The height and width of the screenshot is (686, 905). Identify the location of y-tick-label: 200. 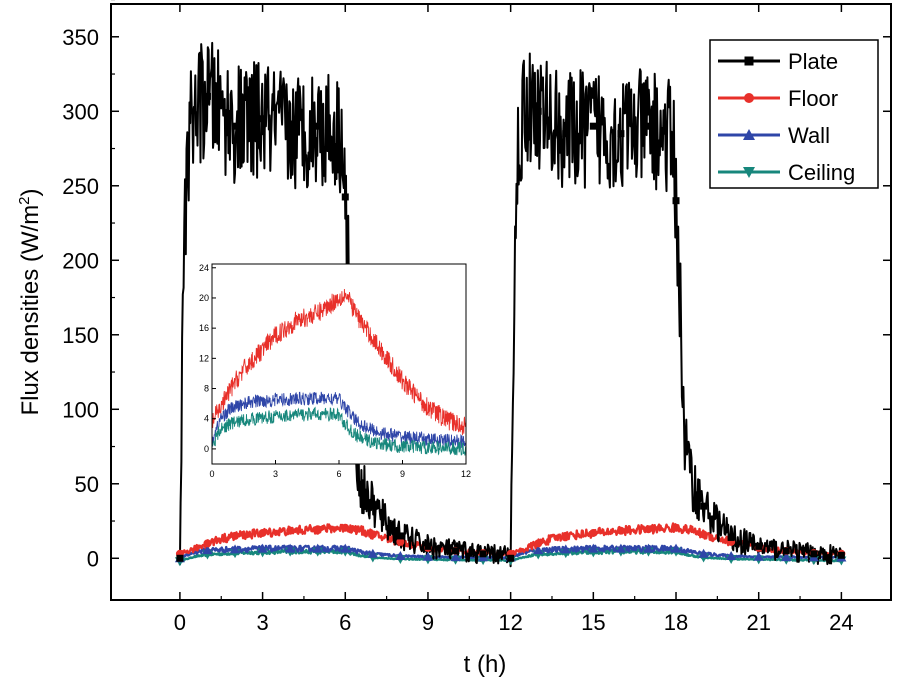
(80, 260).